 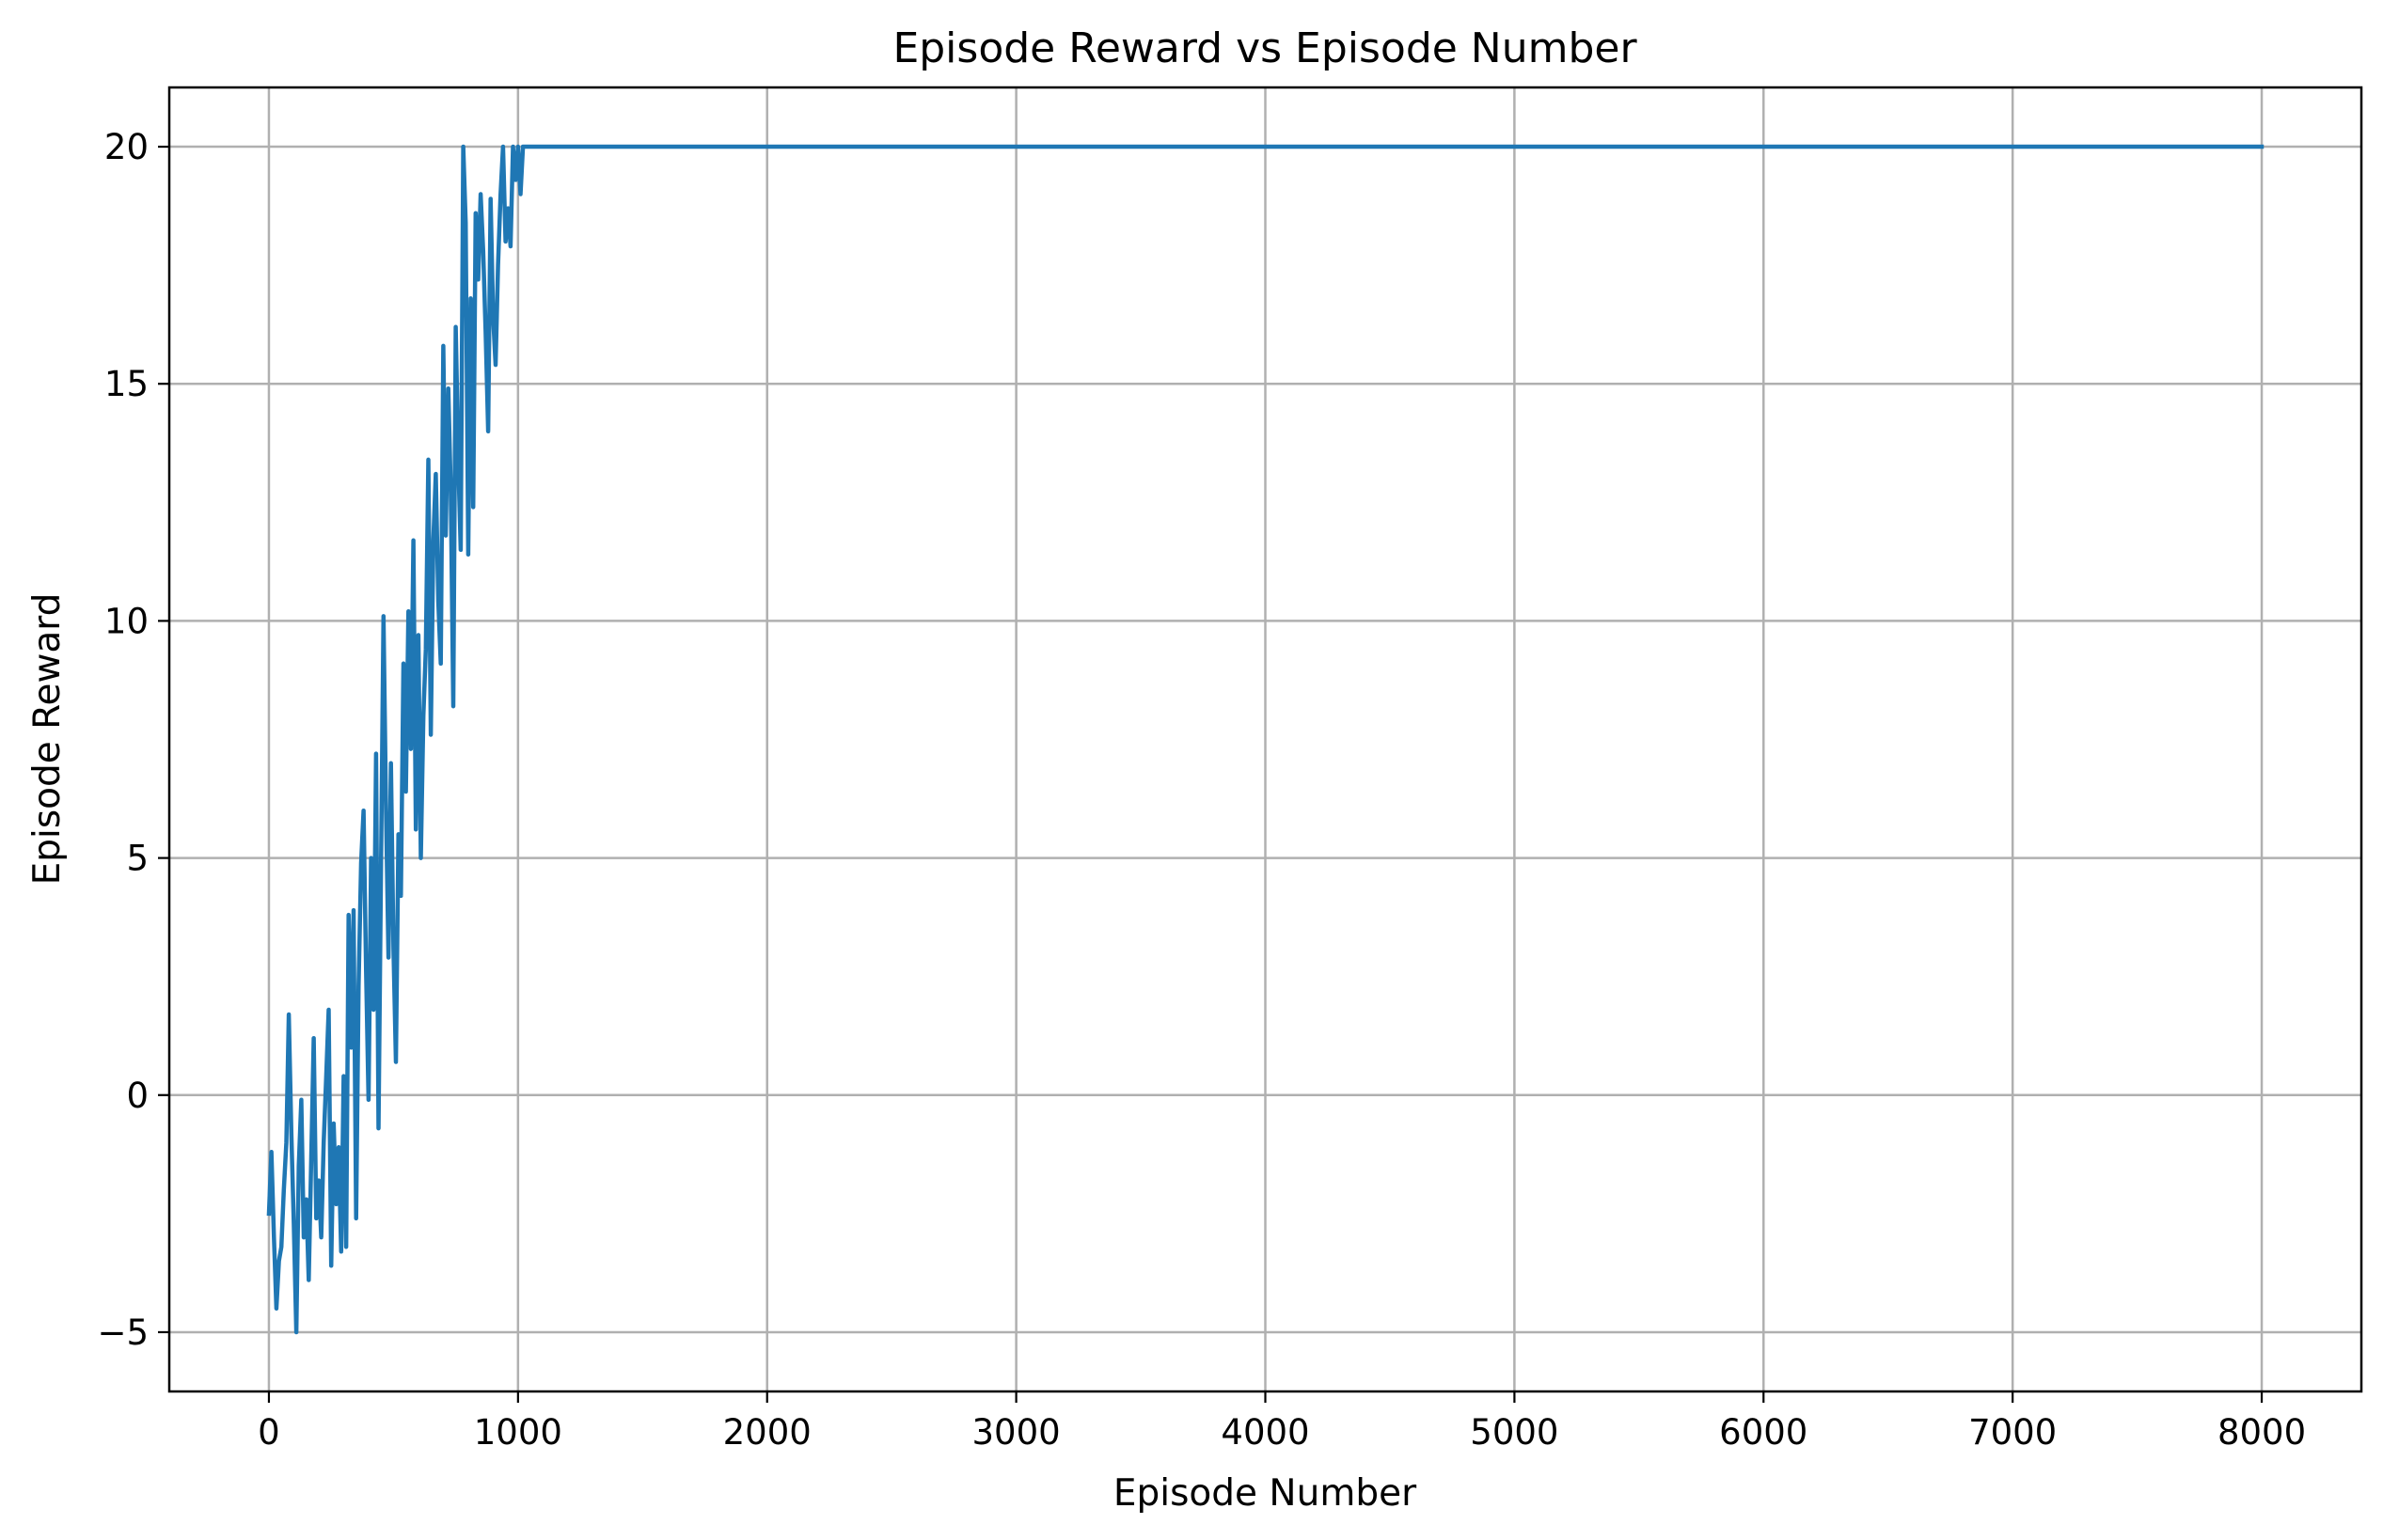 What do you see at coordinates (2261, 1432) in the screenshot?
I see `x-tick-label: 8000` at bounding box center [2261, 1432].